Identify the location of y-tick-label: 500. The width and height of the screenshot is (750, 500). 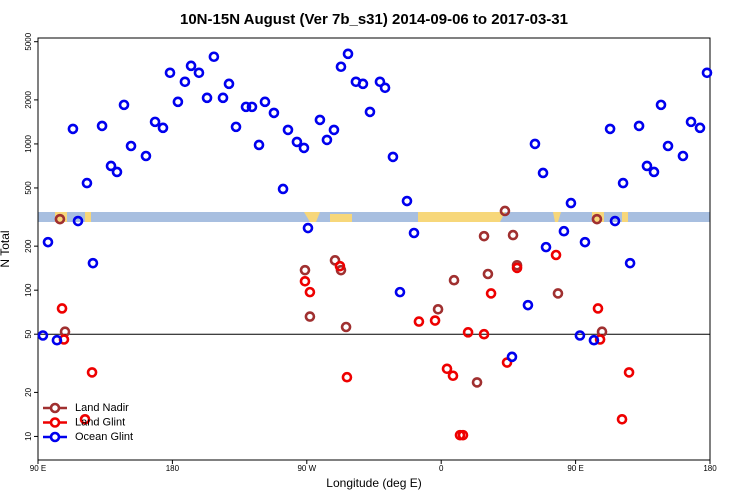
(28, 188).